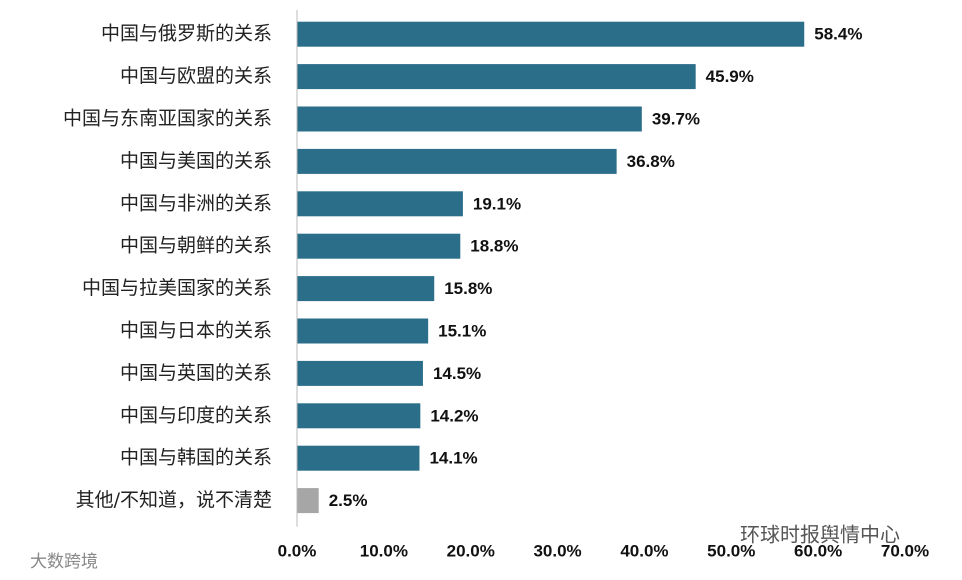 Image resolution: width=962 pixels, height=580 pixels. I want to click on category-label: 中国与非洲的关系, so click(196, 203).